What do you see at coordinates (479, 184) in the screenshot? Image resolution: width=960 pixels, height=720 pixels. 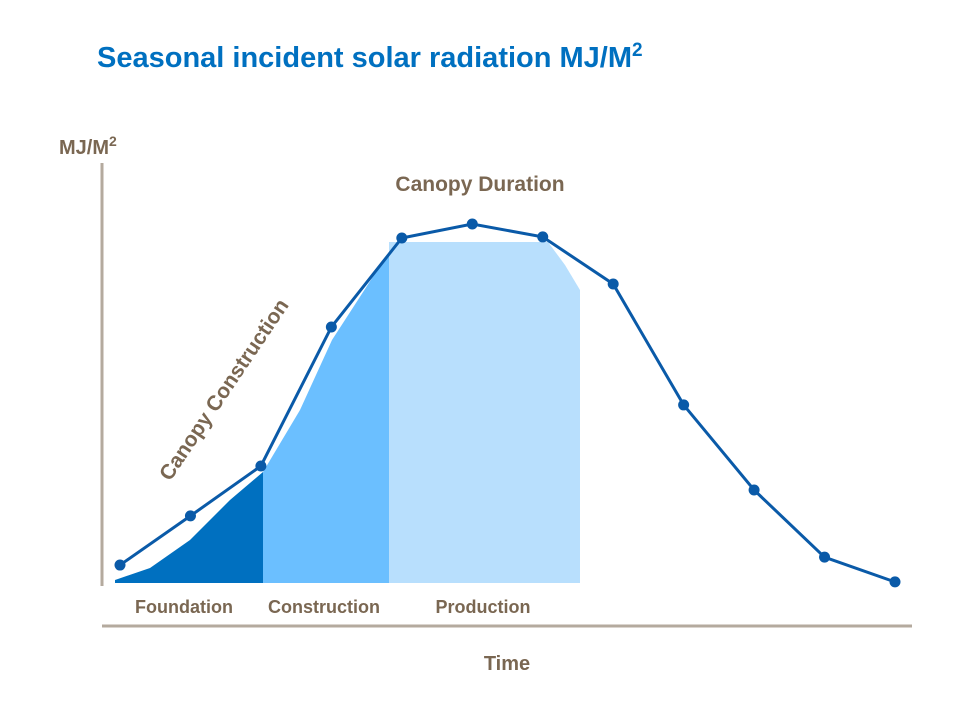 I see `canopy-duration-label: Canopy Duration` at bounding box center [479, 184].